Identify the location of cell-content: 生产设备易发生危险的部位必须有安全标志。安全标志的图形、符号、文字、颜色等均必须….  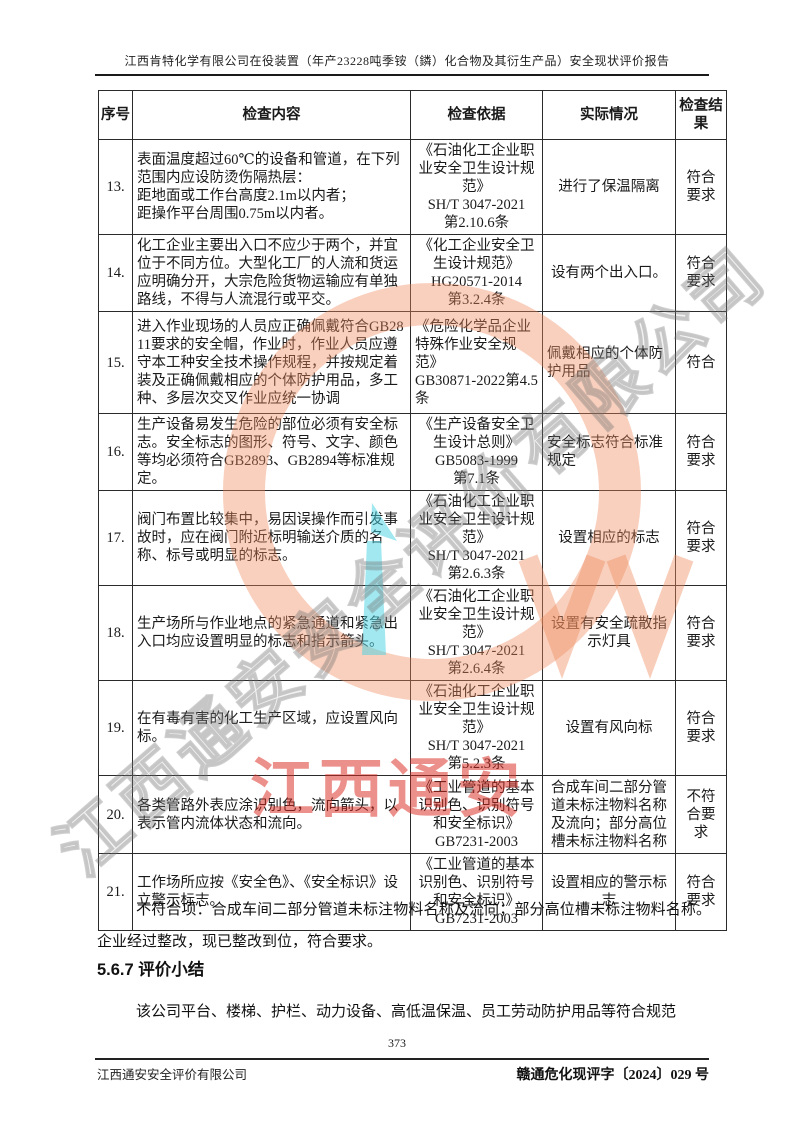
(271, 452).